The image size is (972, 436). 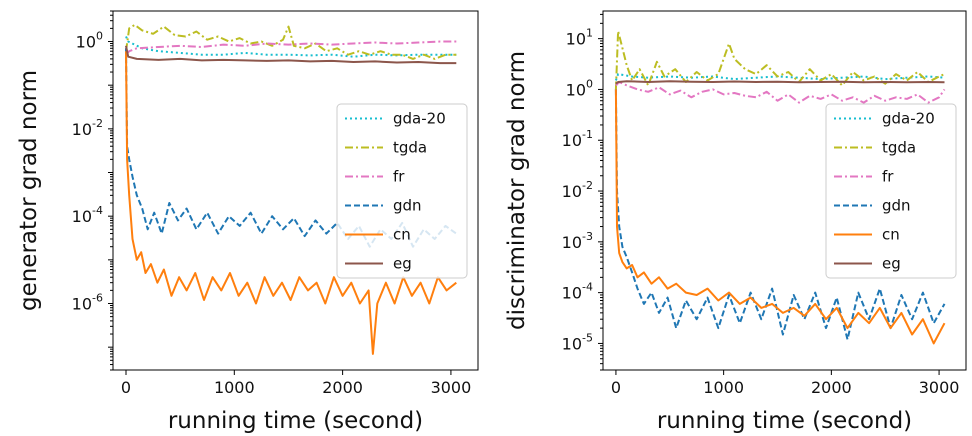 I want to click on y-tick-label: 10⁻⁶, so click(x=87, y=303).